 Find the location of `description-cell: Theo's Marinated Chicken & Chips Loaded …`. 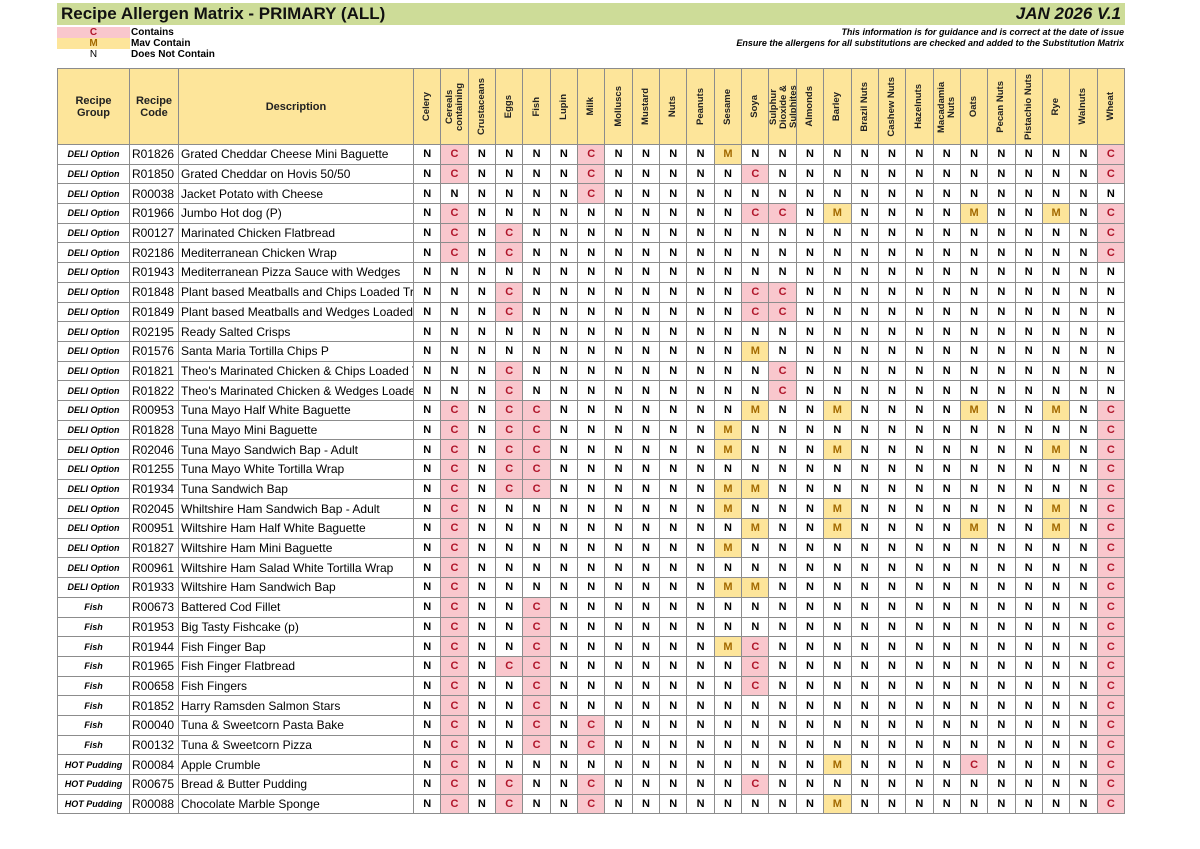

description-cell: Theo's Marinated Chicken & Chips Loaded … is located at coordinates (296, 371).